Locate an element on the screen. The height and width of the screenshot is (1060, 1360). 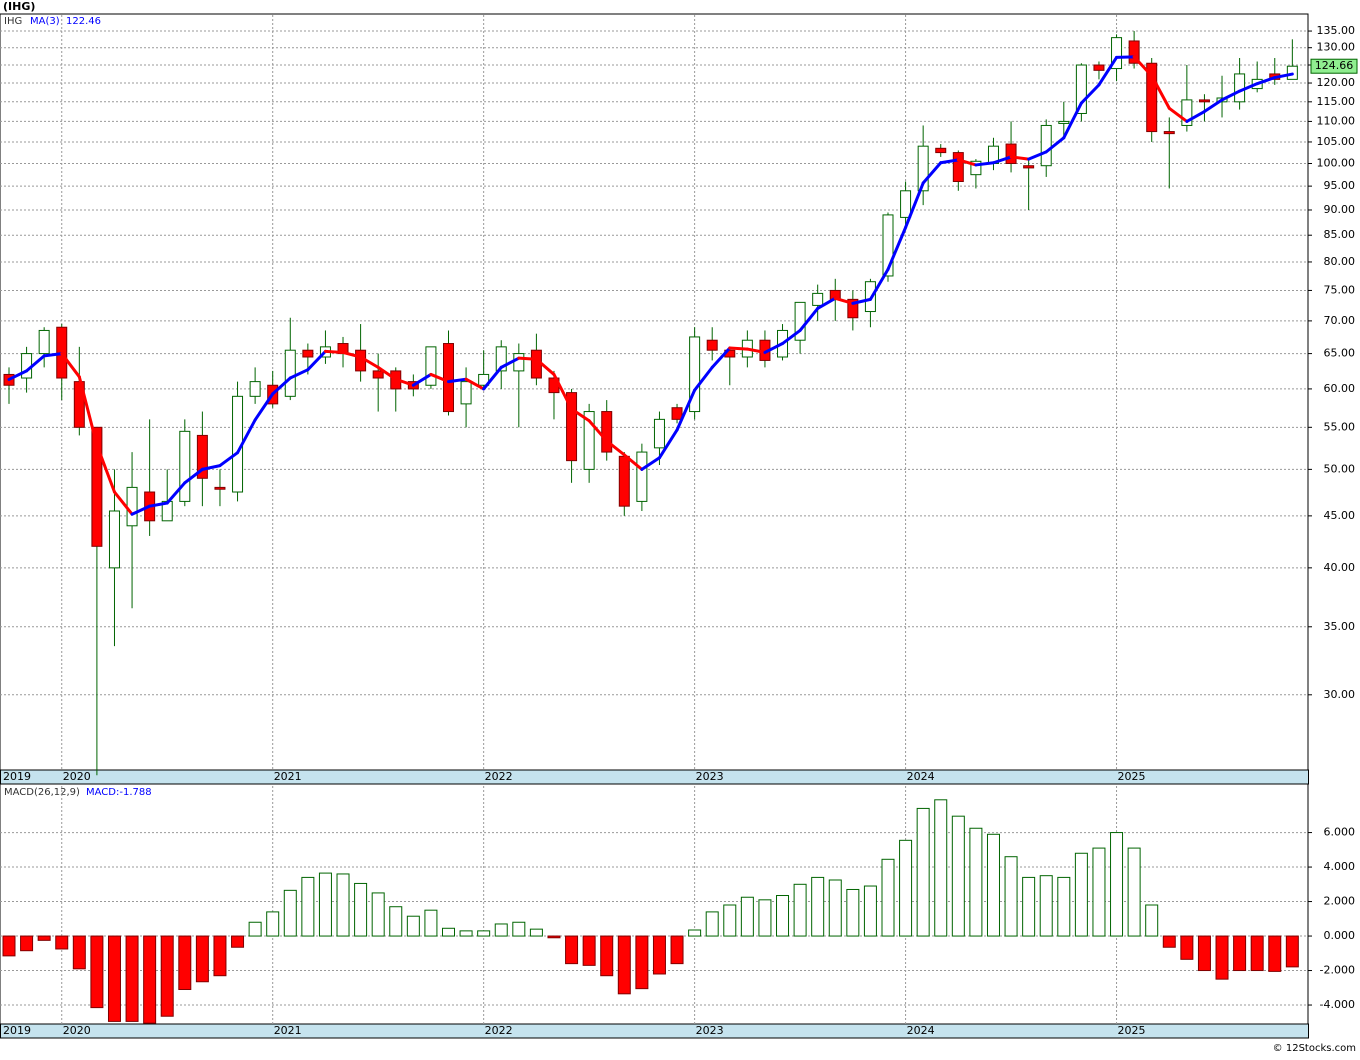
y-tick-label: 75.00 is located at coordinates (1340, 289).